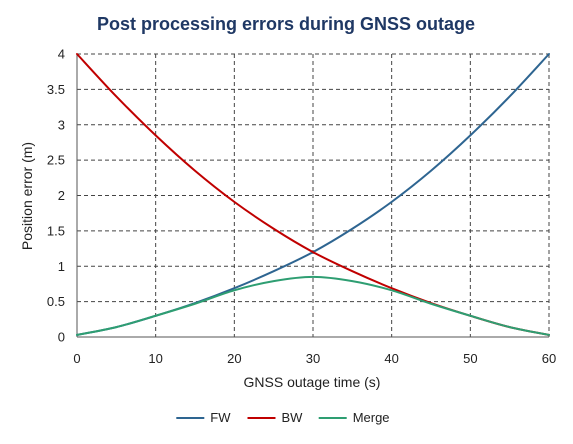 This screenshot has width=573, height=444. I want to click on y-tick-label: 2, so click(61, 195).